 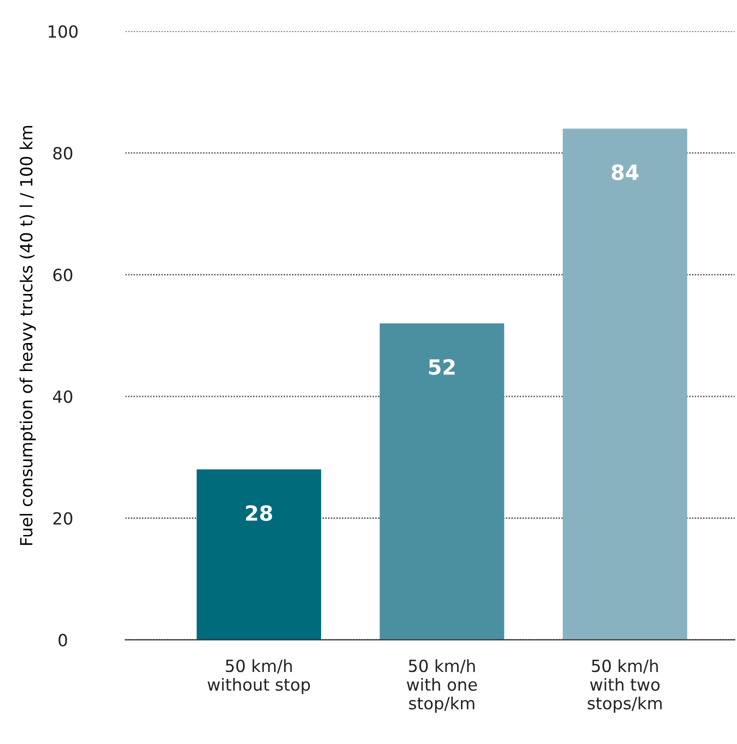 I want to click on y-tick-label: 0, so click(x=62, y=640).